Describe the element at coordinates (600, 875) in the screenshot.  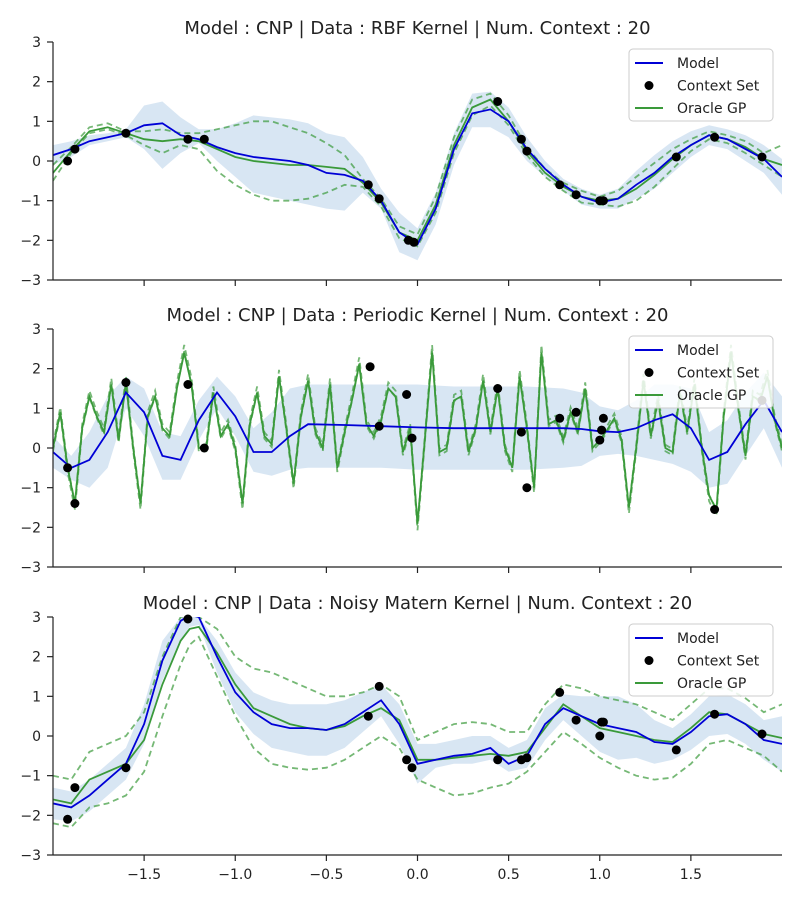
I see `x-tick-label: 1.0` at that location.